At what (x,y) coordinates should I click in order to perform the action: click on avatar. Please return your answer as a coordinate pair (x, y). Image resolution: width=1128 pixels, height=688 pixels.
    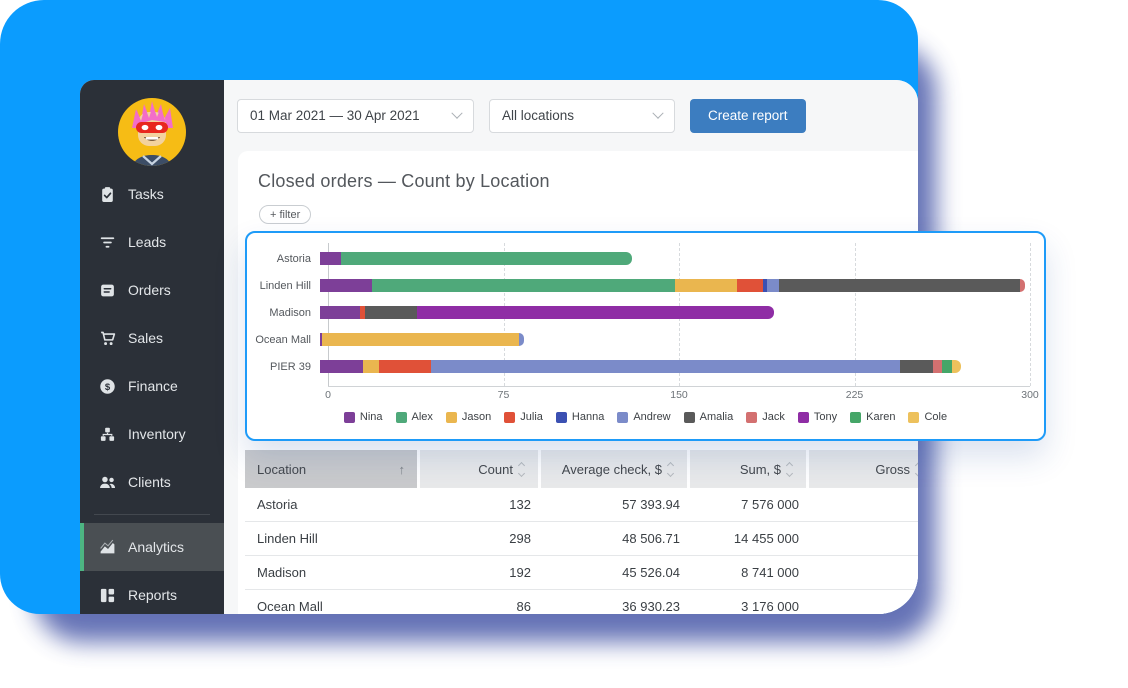
    Looking at the image, I should click on (152, 132).